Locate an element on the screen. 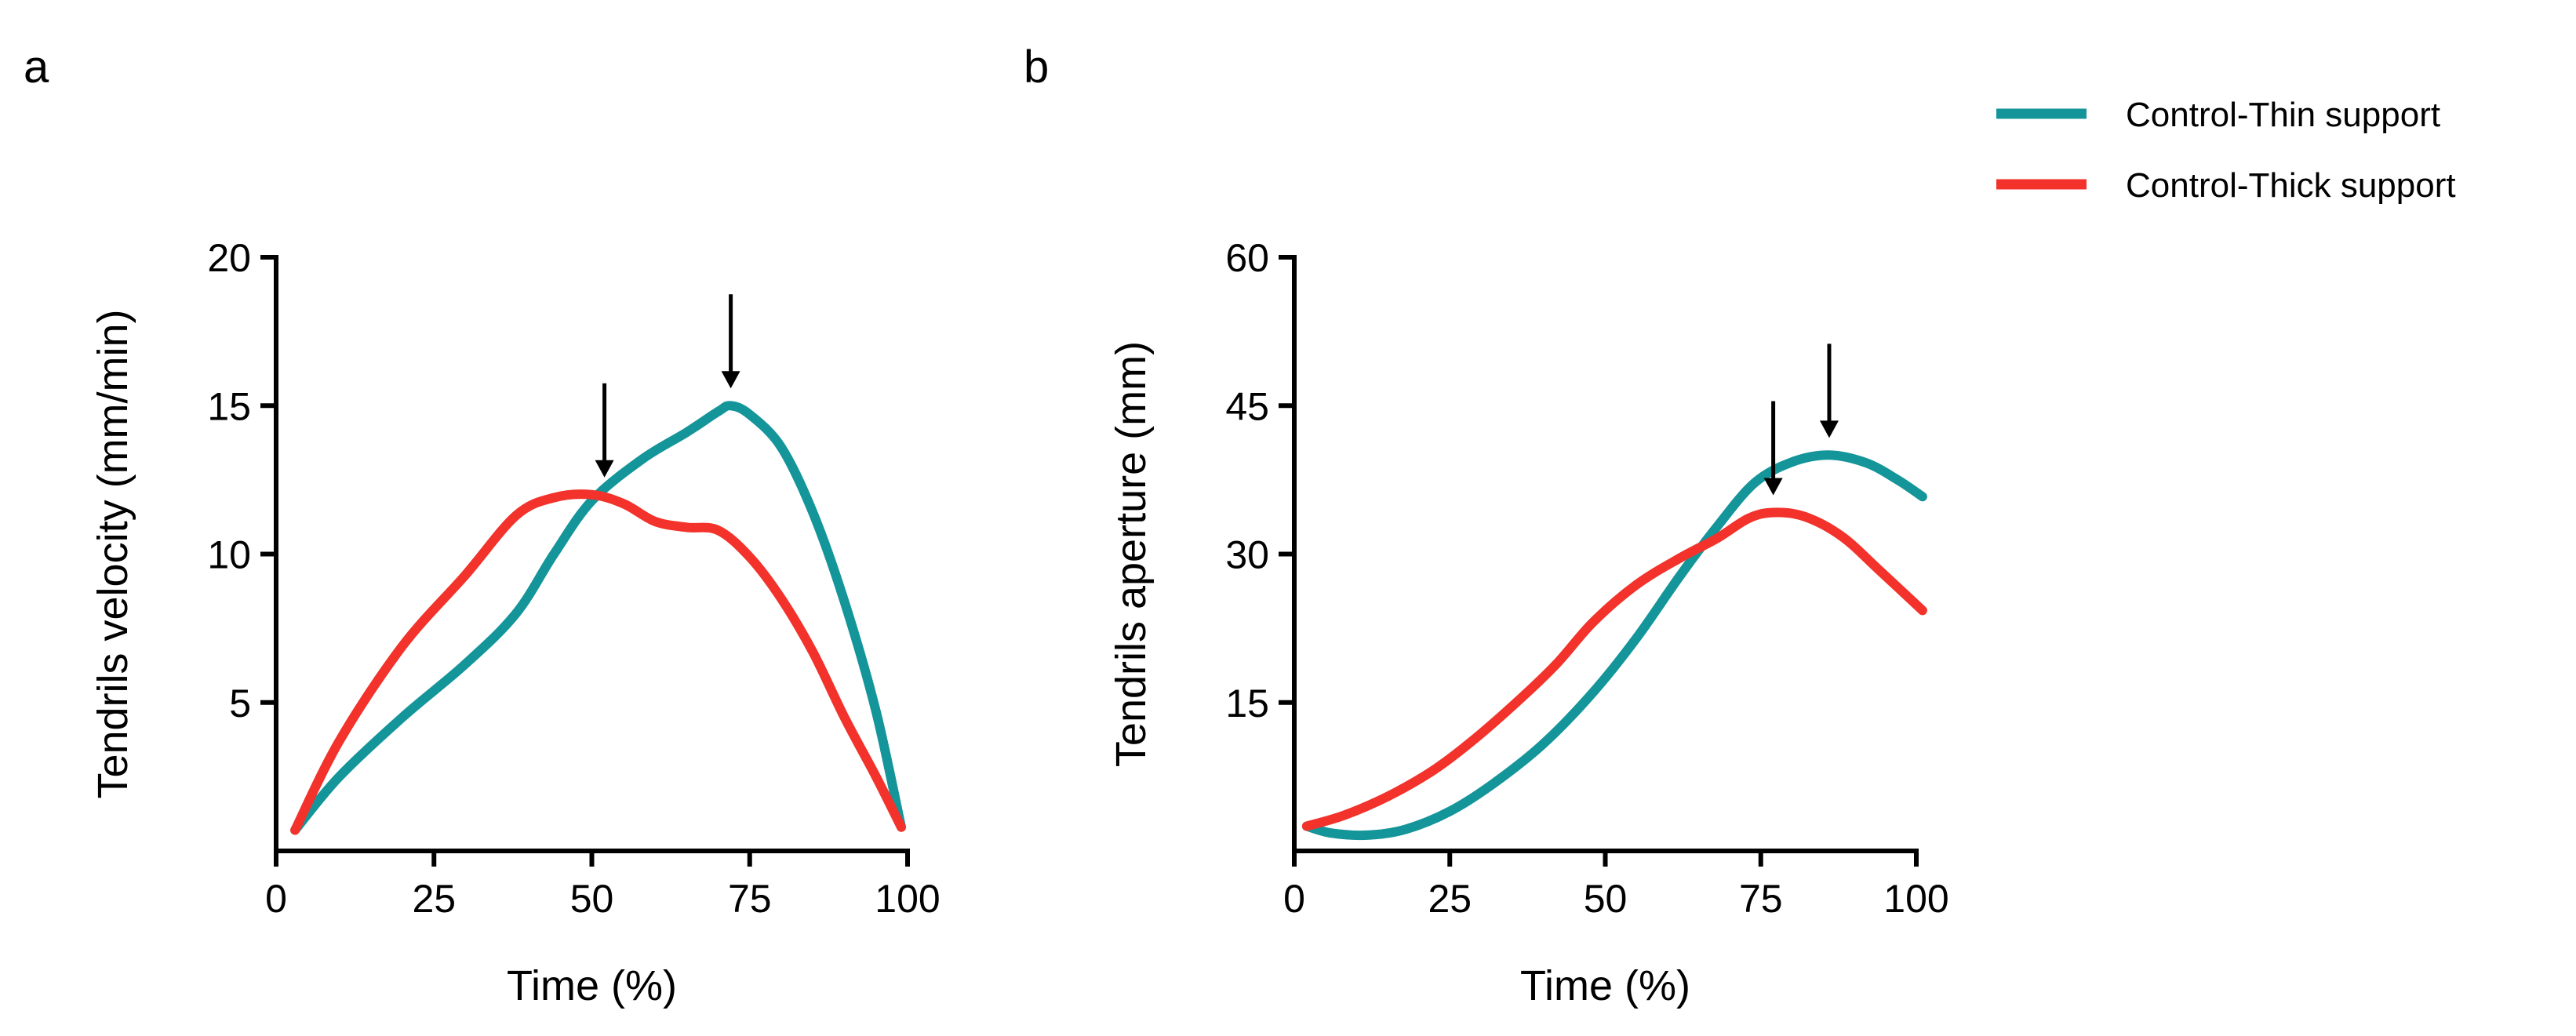 The width and height of the screenshot is (2576, 1036). legend-label-control-thin-support: Control-Thin support is located at coordinates (2283, 115).